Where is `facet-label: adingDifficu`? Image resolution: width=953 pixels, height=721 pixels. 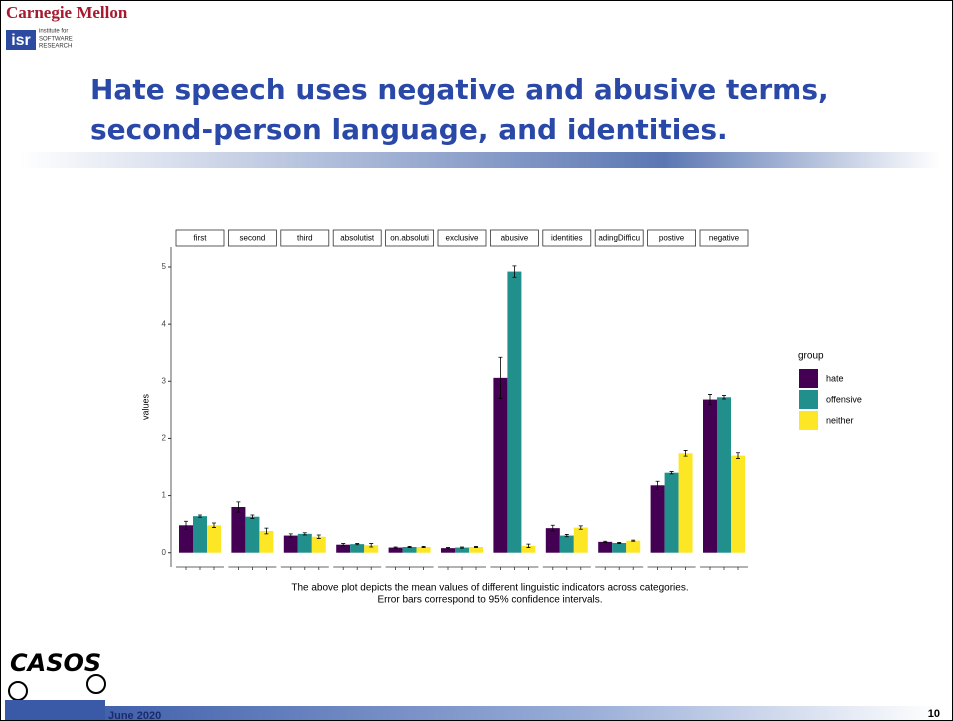
facet-label: adingDifficu is located at coordinates (619, 238).